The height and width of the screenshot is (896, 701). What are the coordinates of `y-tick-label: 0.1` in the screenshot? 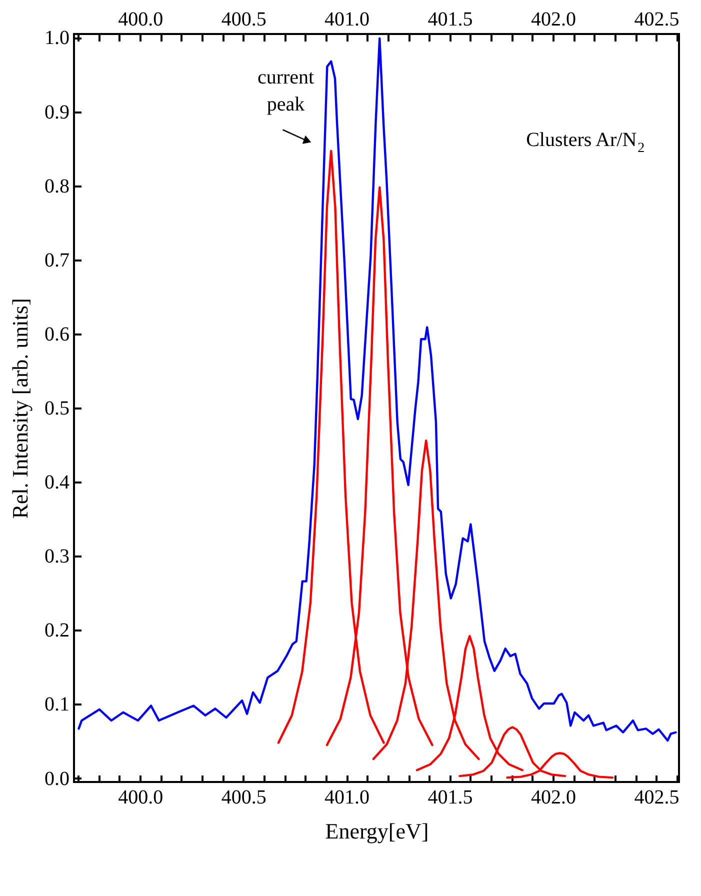 It's located at (57, 705).